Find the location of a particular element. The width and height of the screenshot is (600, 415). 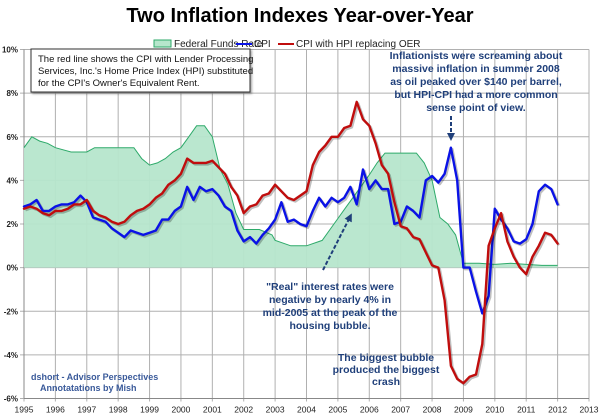

real-rates-arrow is located at coordinates (337, 242).